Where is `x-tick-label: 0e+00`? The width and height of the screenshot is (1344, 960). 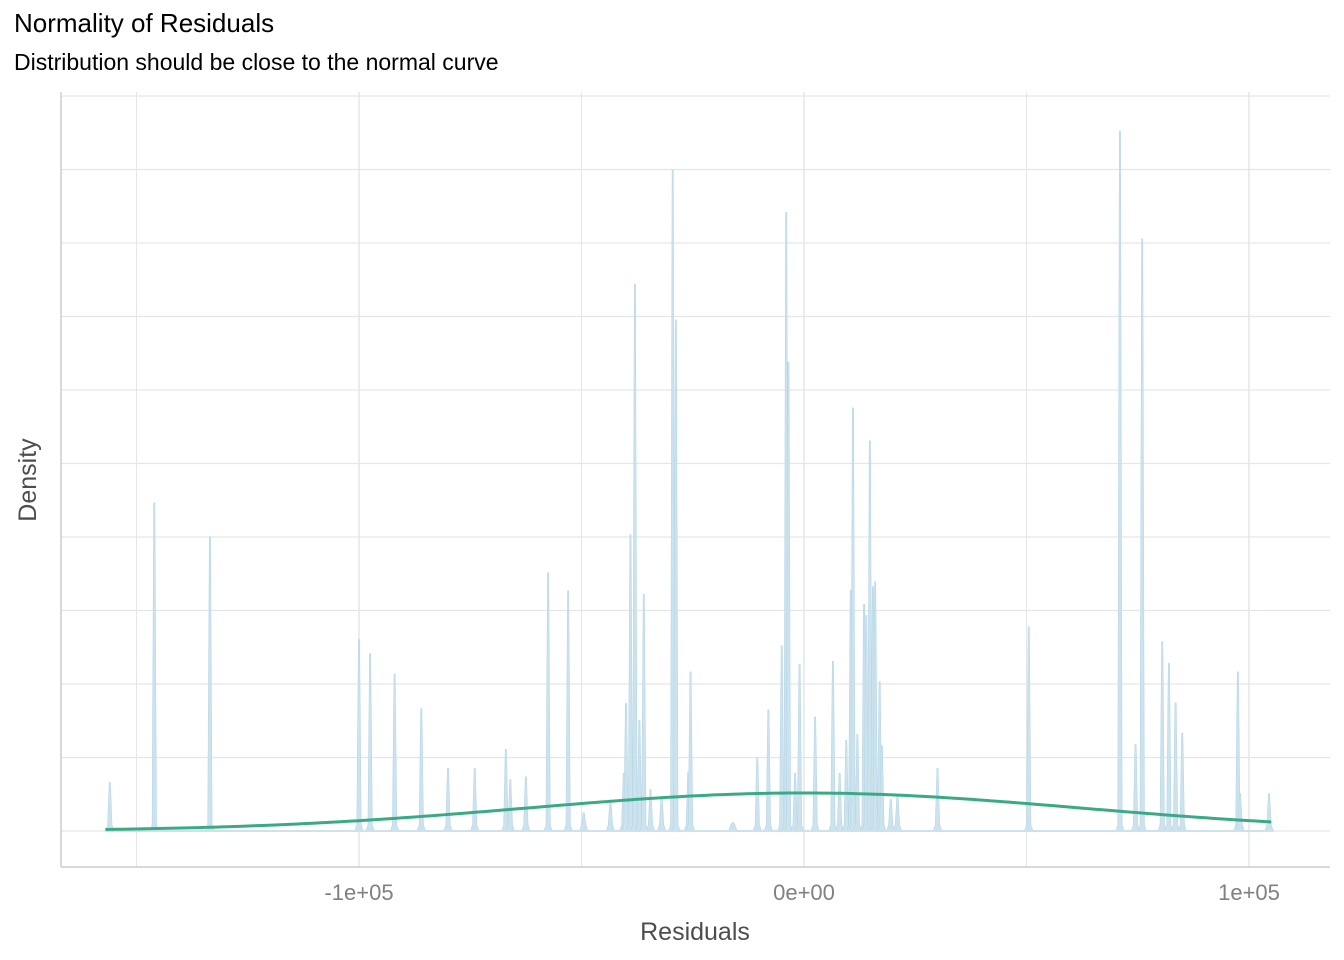 x-tick-label: 0e+00 is located at coordinates (804, 892).